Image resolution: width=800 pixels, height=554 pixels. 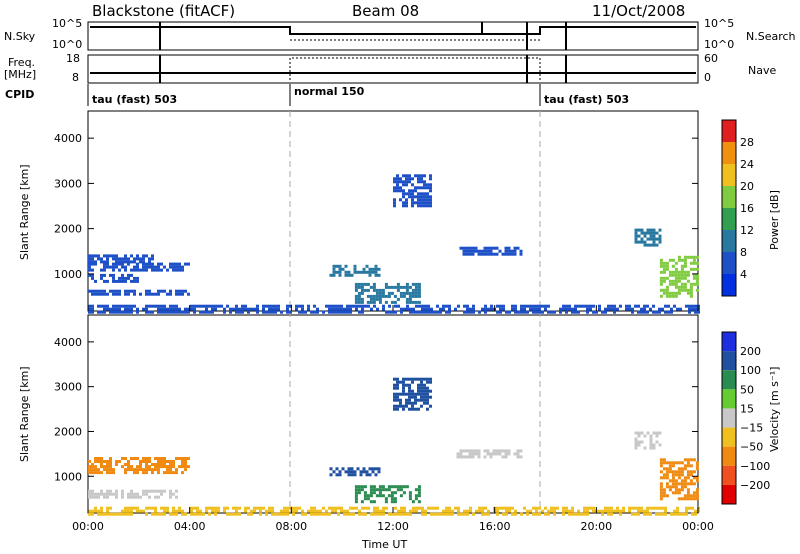 What do you see at coordinates (329, 91) in the screenshot?
I see `cpid-mode-2: normal 150` at bounding box center [329, 91].